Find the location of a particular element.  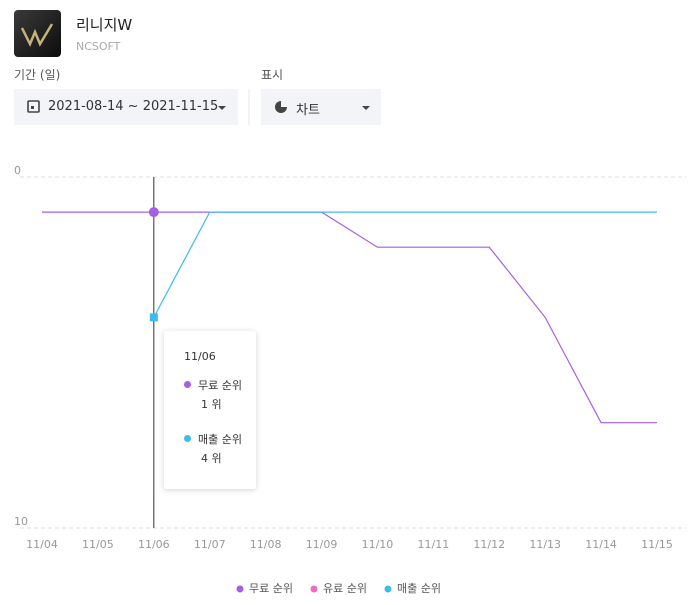

tooltip-label: 매출 순위 is located at coordinates (220, 439).